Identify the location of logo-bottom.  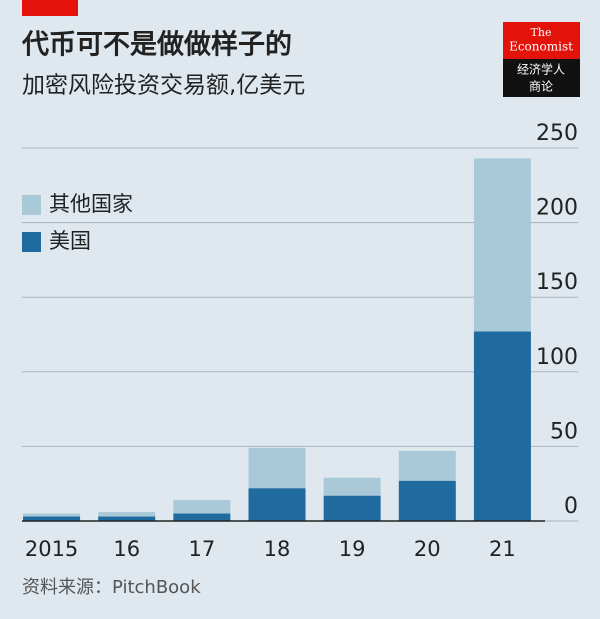
(541, 78).